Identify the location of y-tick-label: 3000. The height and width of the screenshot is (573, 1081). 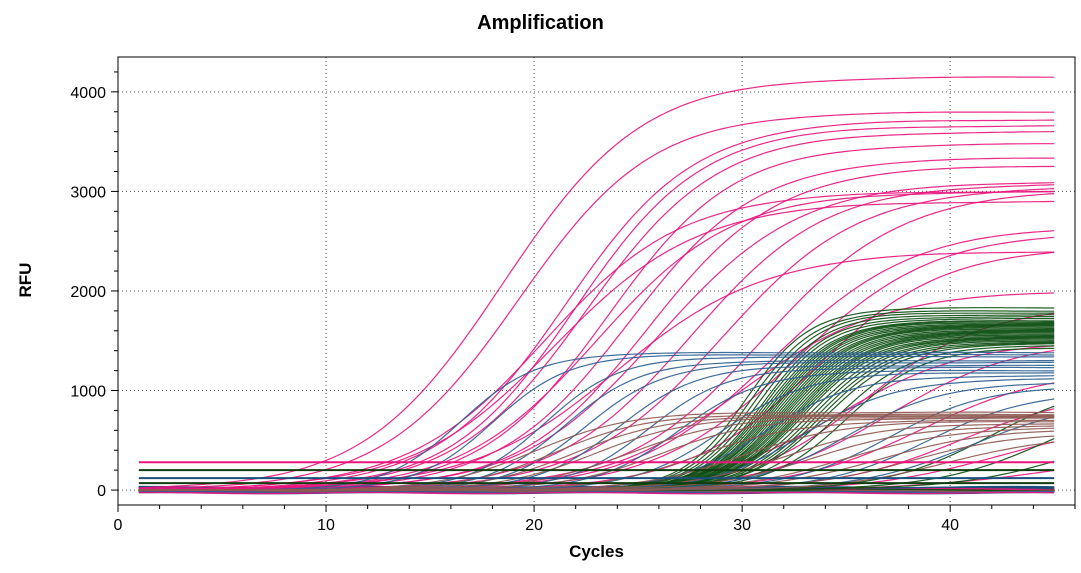
(88, 192).